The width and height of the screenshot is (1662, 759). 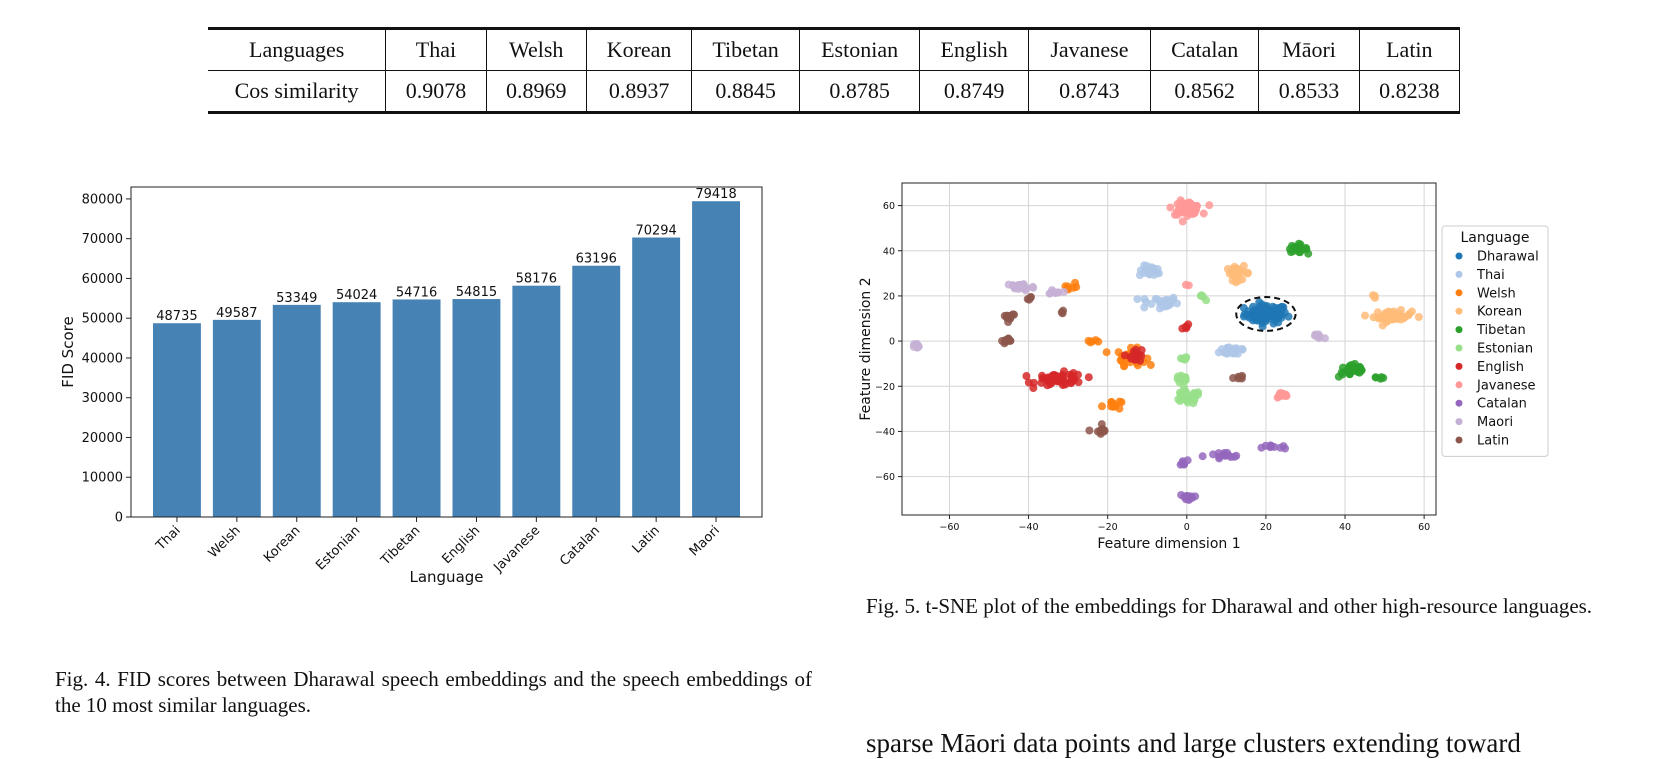 I want to click on legend-entry: Estonian, so click(x=1505, y=349).